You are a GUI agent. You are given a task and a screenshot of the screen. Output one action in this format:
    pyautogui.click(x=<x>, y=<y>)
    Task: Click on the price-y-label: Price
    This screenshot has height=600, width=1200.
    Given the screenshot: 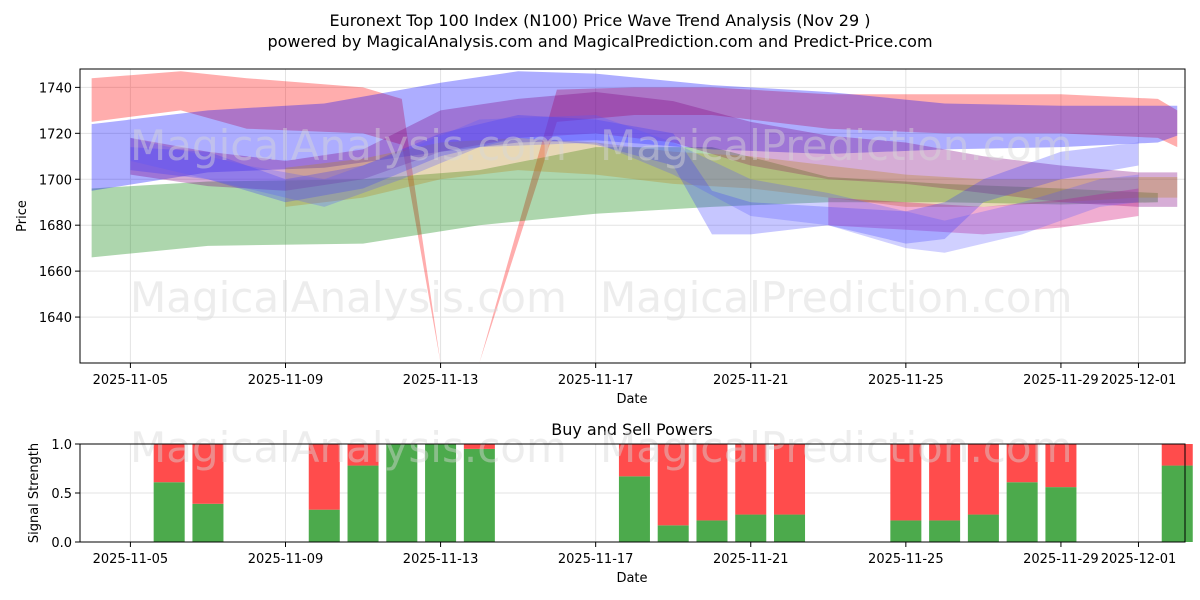 What is the action you would take?
    pyautogui.click(x=22, y=216)
    